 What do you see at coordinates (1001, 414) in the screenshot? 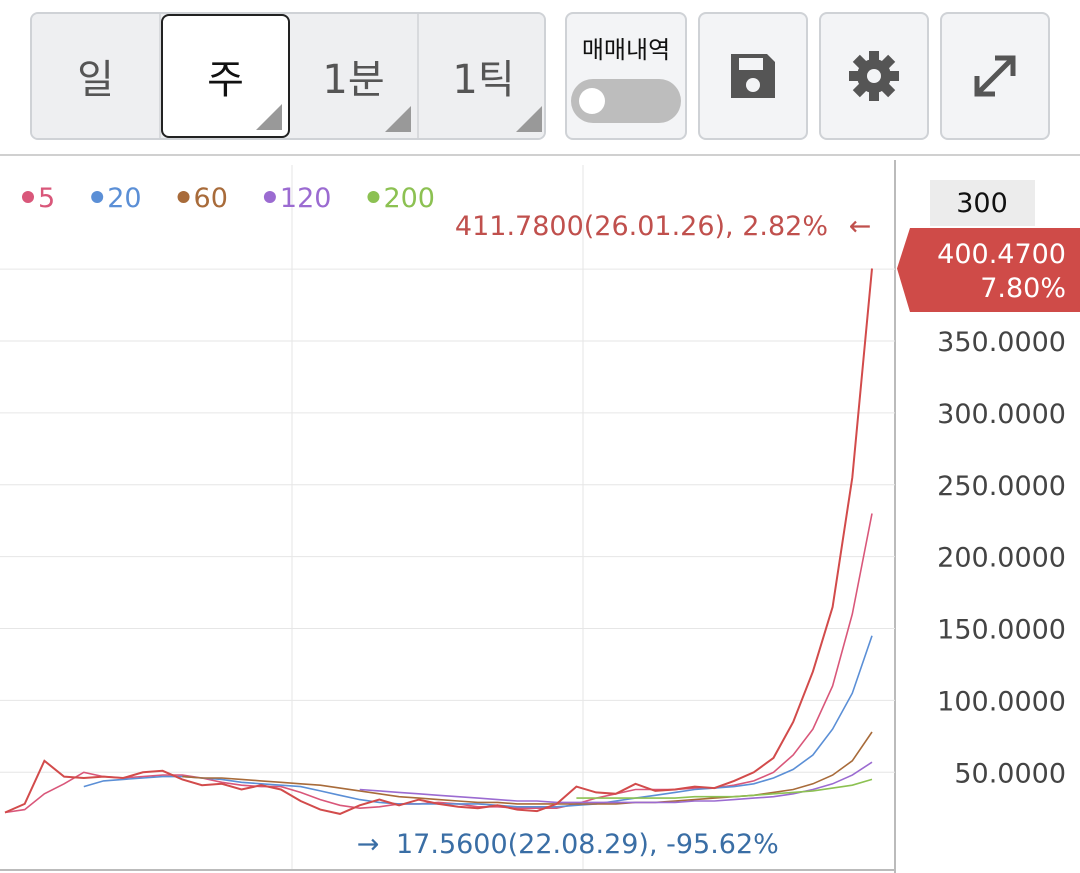
I see `y-tick-label: 300.0000` at bounding box center [1001, 414].